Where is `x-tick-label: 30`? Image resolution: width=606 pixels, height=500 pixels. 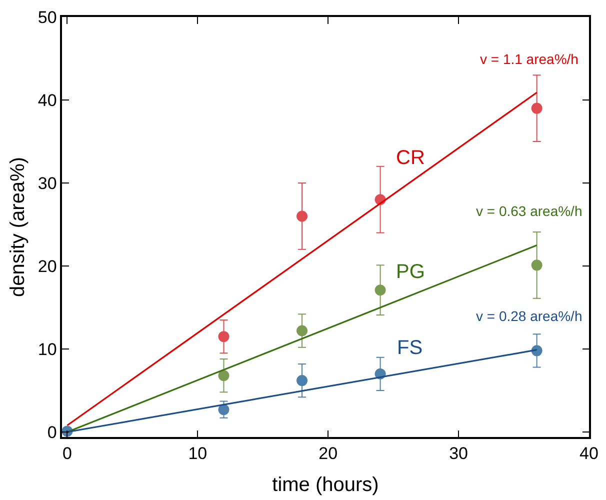
x-tick-label: 30 is located at coordinates (458, 454).